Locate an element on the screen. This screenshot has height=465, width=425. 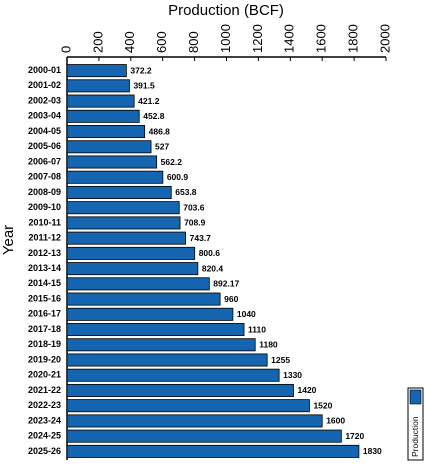
value-label: 1830 is located at coordinates (372, 451).